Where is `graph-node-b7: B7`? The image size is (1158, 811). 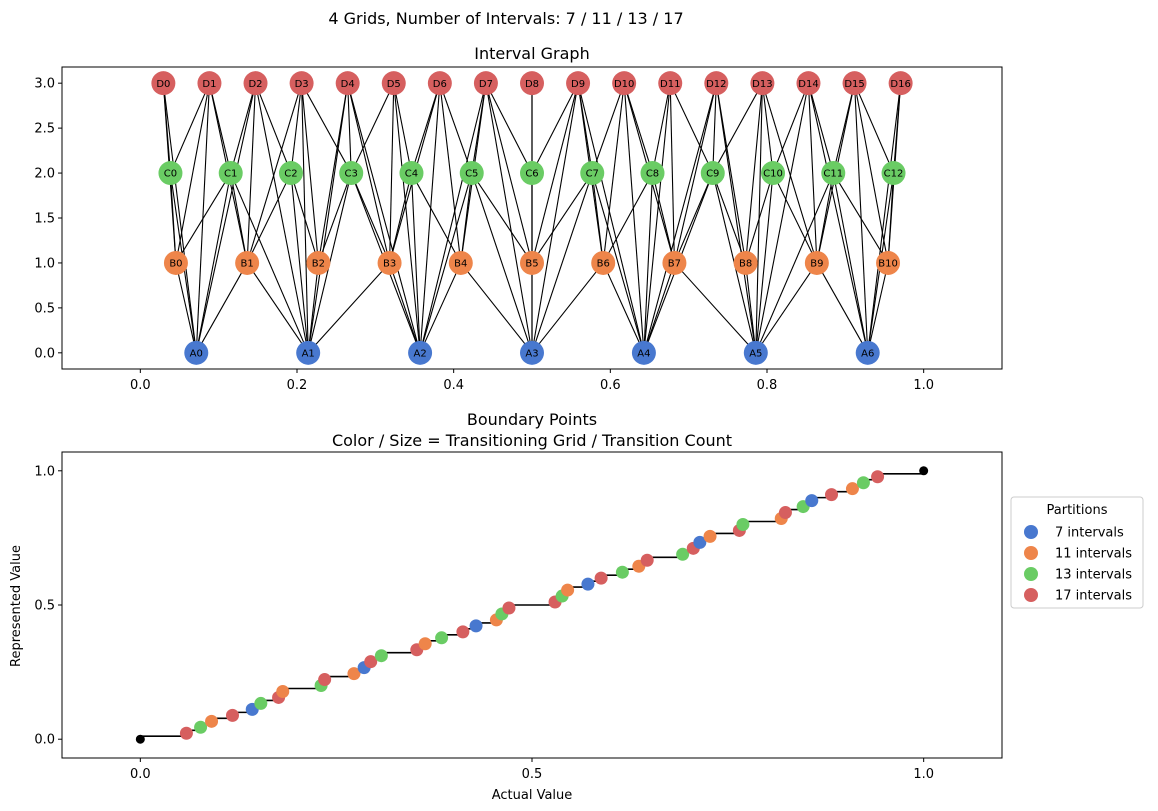 graph-node-b7: B7 is located at coordinates (674, 262).